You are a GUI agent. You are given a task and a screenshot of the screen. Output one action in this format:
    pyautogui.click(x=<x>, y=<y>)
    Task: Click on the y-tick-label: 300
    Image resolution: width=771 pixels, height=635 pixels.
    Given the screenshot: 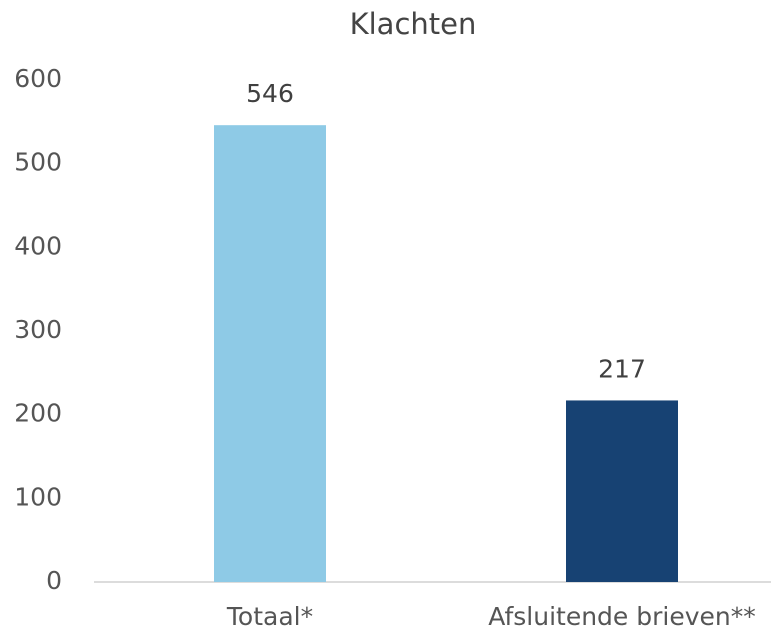 What is the action you would take?
    pyautogui.click(x=38, y=329)
    